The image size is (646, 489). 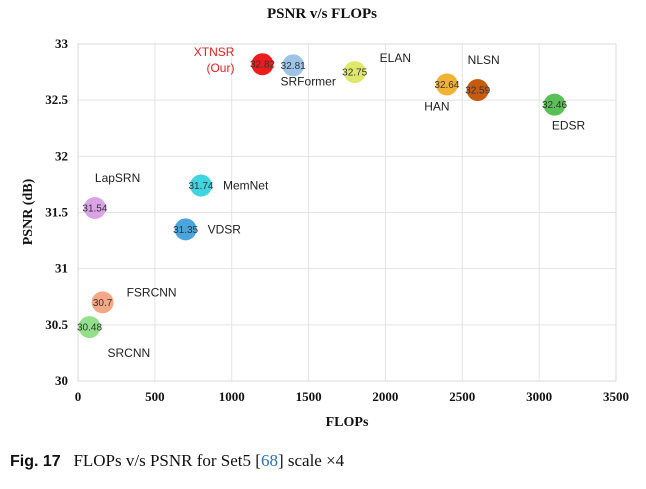 I want to click on value-label-srcnn: 30.48, so click(x=89, y=328).